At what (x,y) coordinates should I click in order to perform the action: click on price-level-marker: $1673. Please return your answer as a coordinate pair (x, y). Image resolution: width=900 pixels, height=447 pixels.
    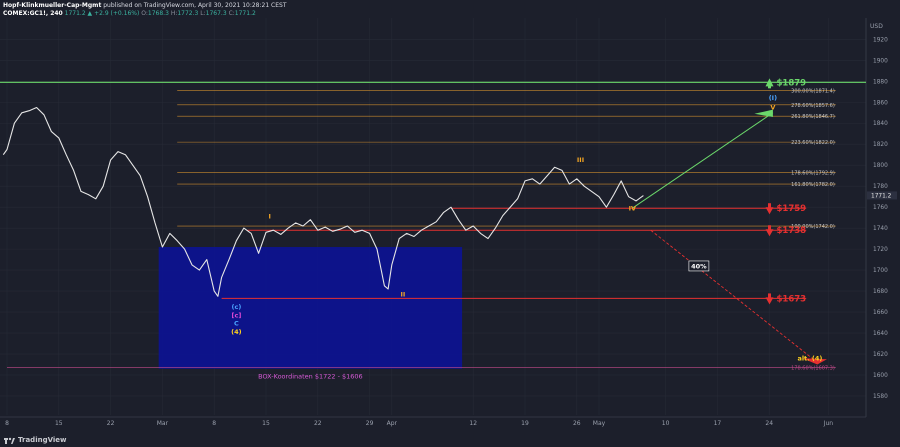
    Looking at the image, I should click on (786, 299).